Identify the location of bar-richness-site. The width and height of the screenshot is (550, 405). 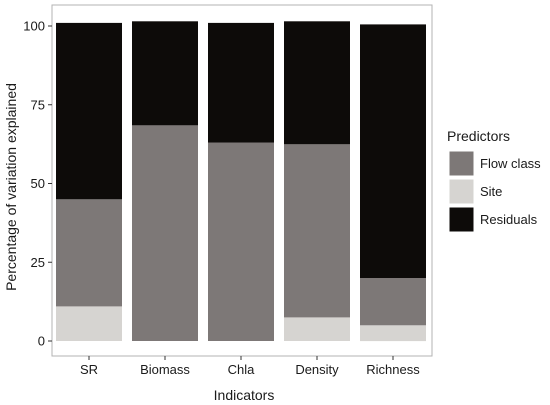
(393, 333).